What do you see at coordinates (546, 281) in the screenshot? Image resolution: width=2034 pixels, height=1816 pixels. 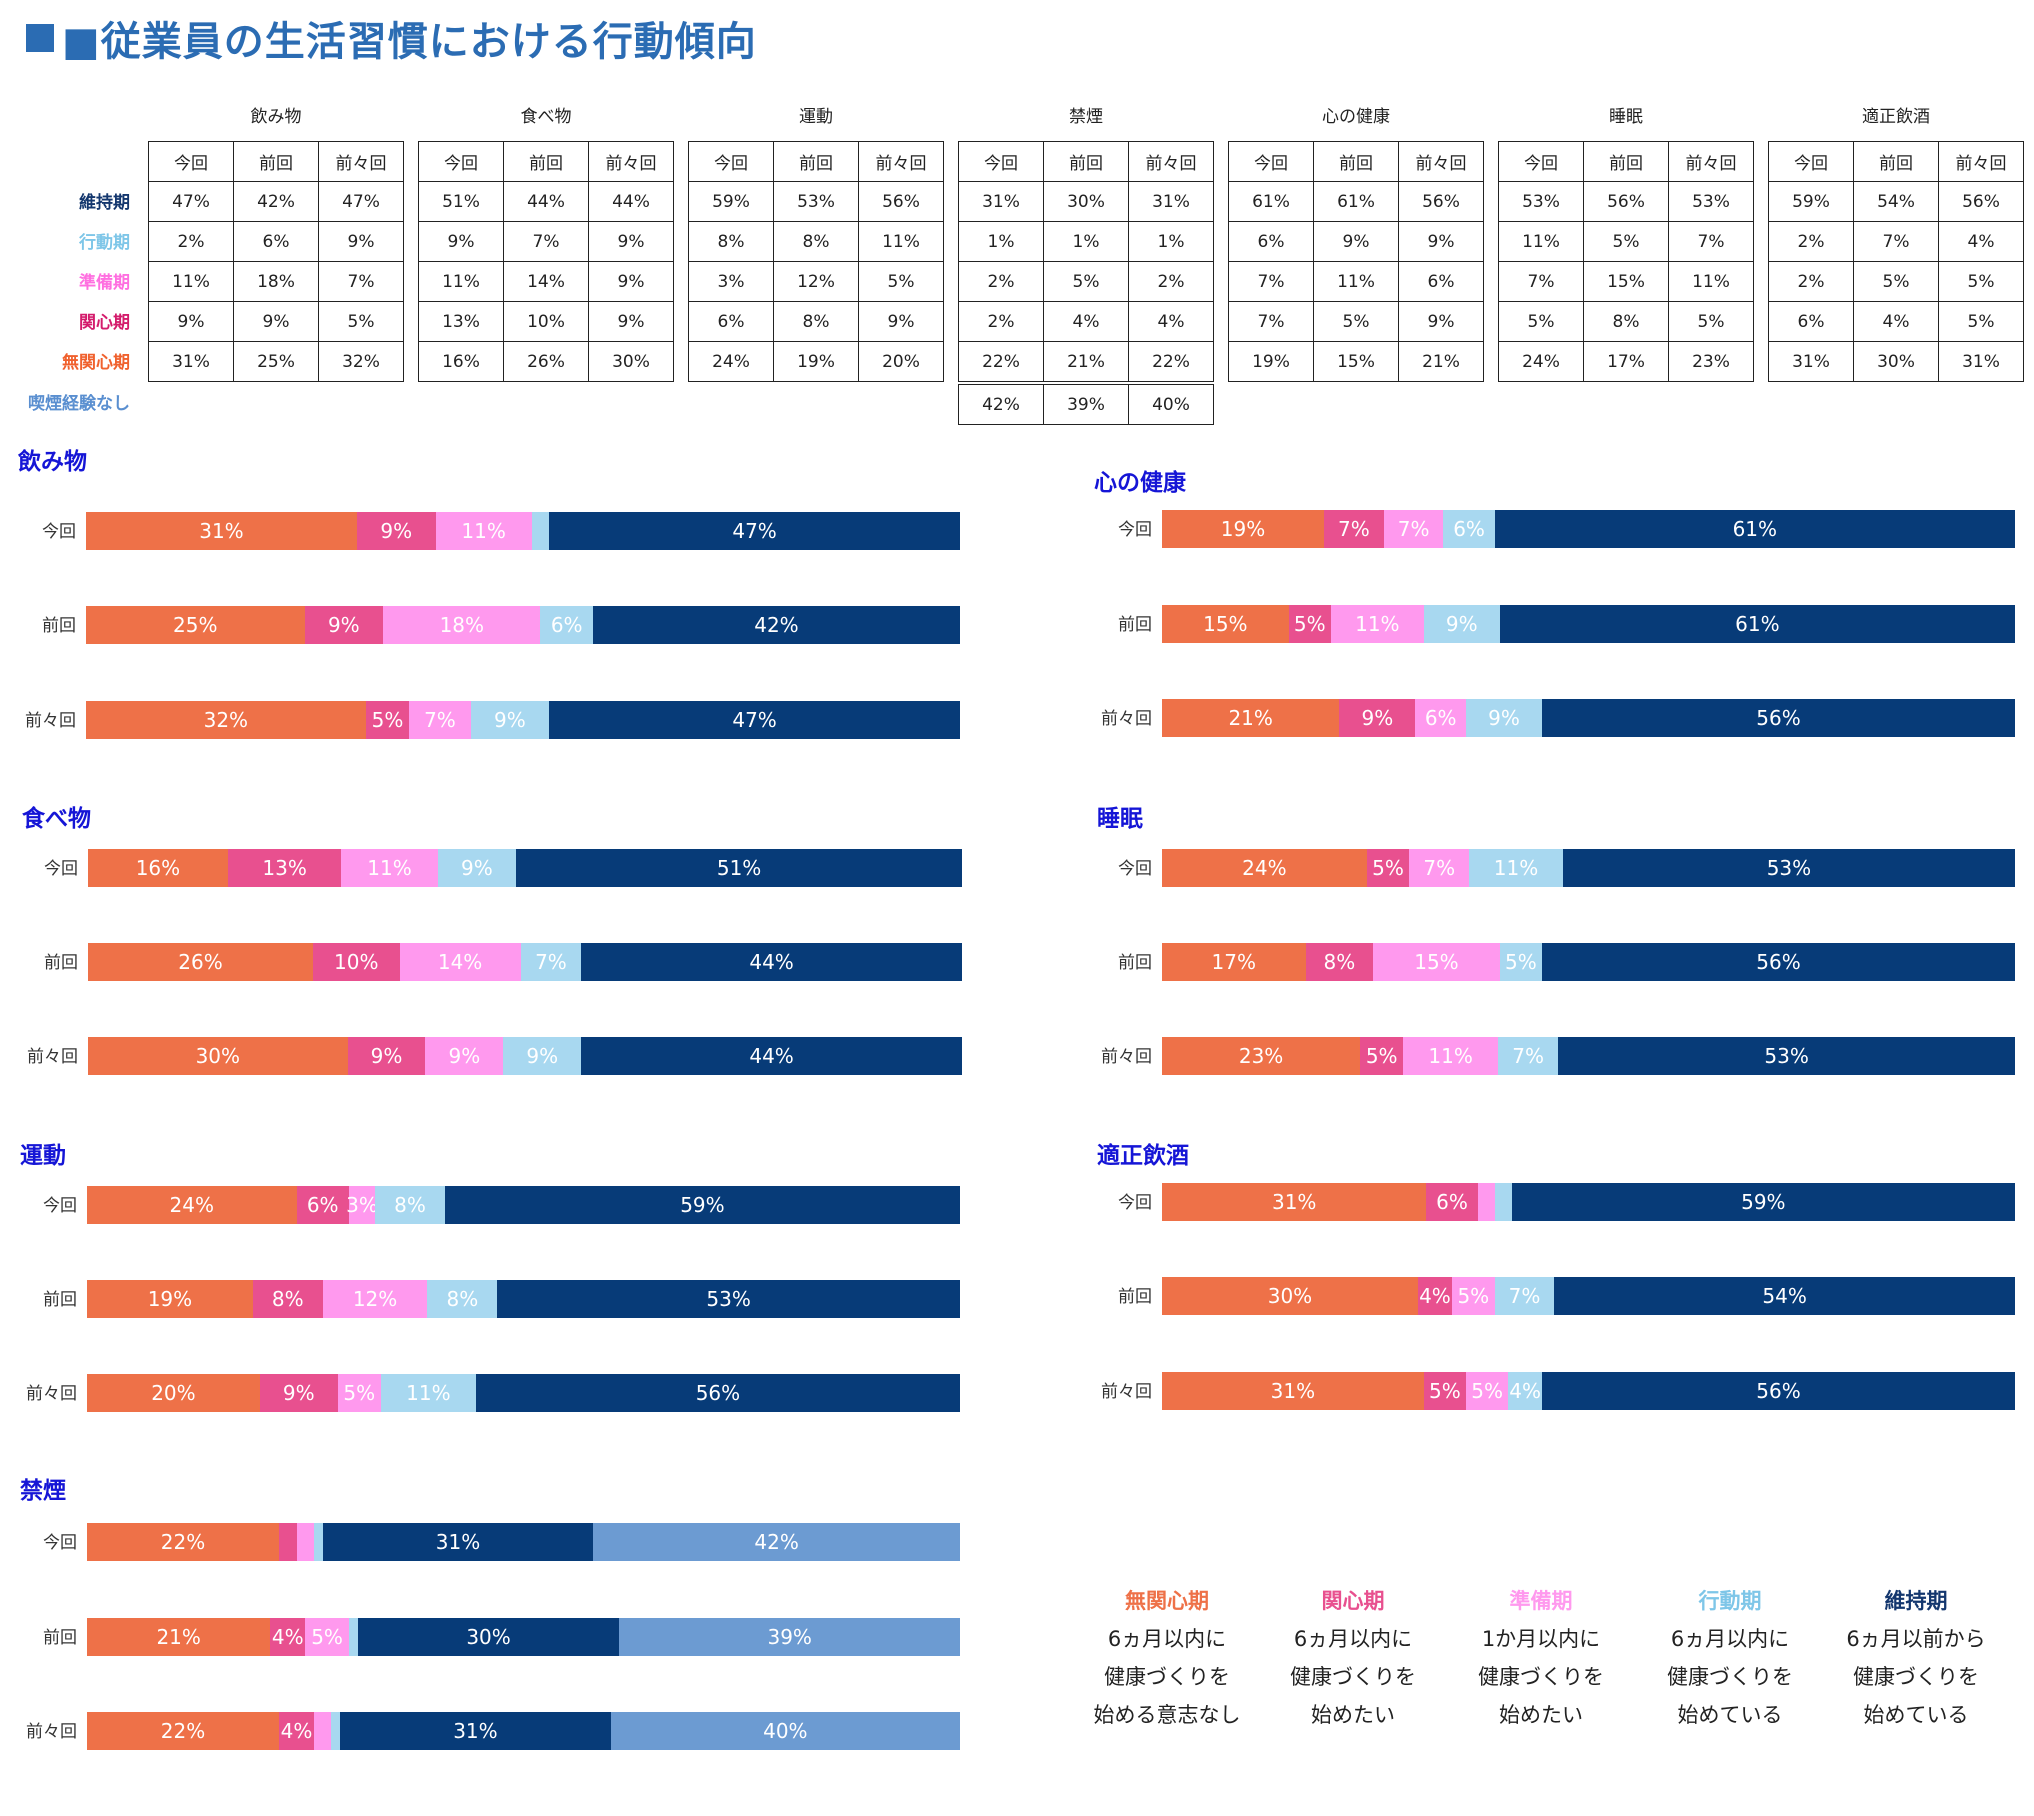 I see `table-row: 11% 14% 9%` at bounding box center [546, 281].